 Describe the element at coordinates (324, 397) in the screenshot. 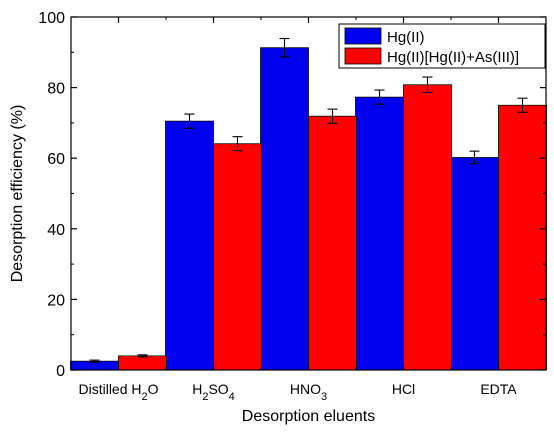

I see `x-tick-label-subscript: 3` at that location.